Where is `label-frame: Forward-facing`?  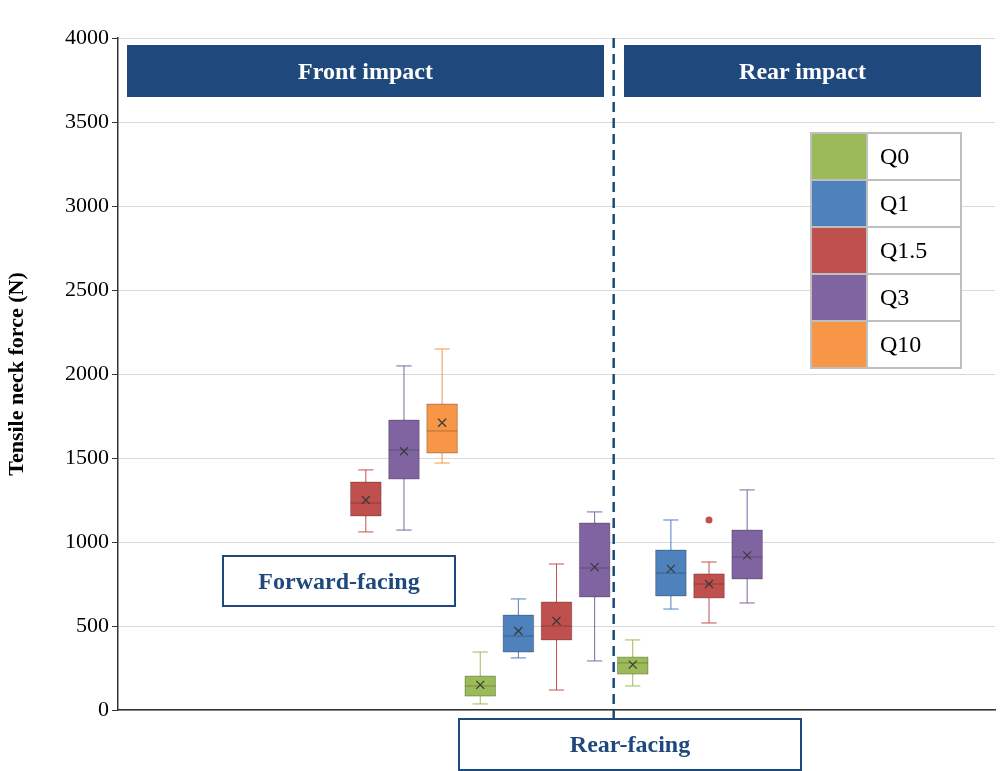
label-frame: Forward-facing is located at coordinates (339, 581).